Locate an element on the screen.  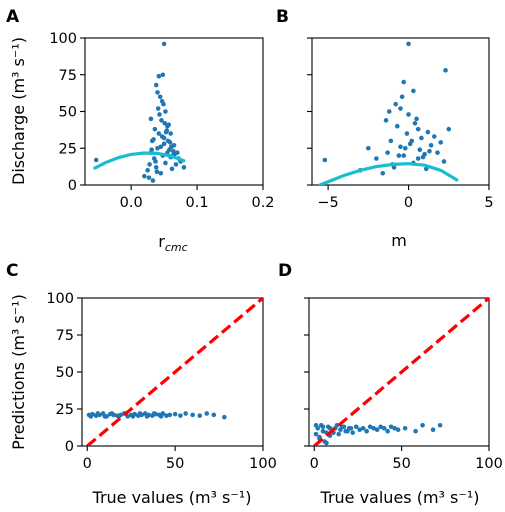
y-tick-label-a: 100 is located at coordinates (63, 39).